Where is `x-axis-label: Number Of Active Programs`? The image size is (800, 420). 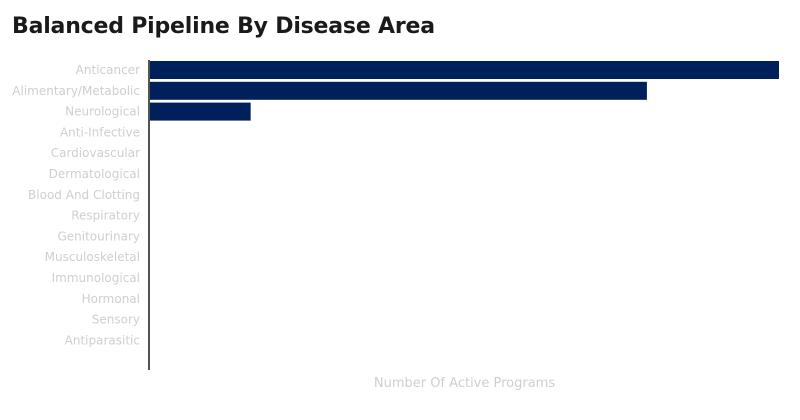 x-axis-label: Number Of Active Programs is located at coordinates (464, 383).